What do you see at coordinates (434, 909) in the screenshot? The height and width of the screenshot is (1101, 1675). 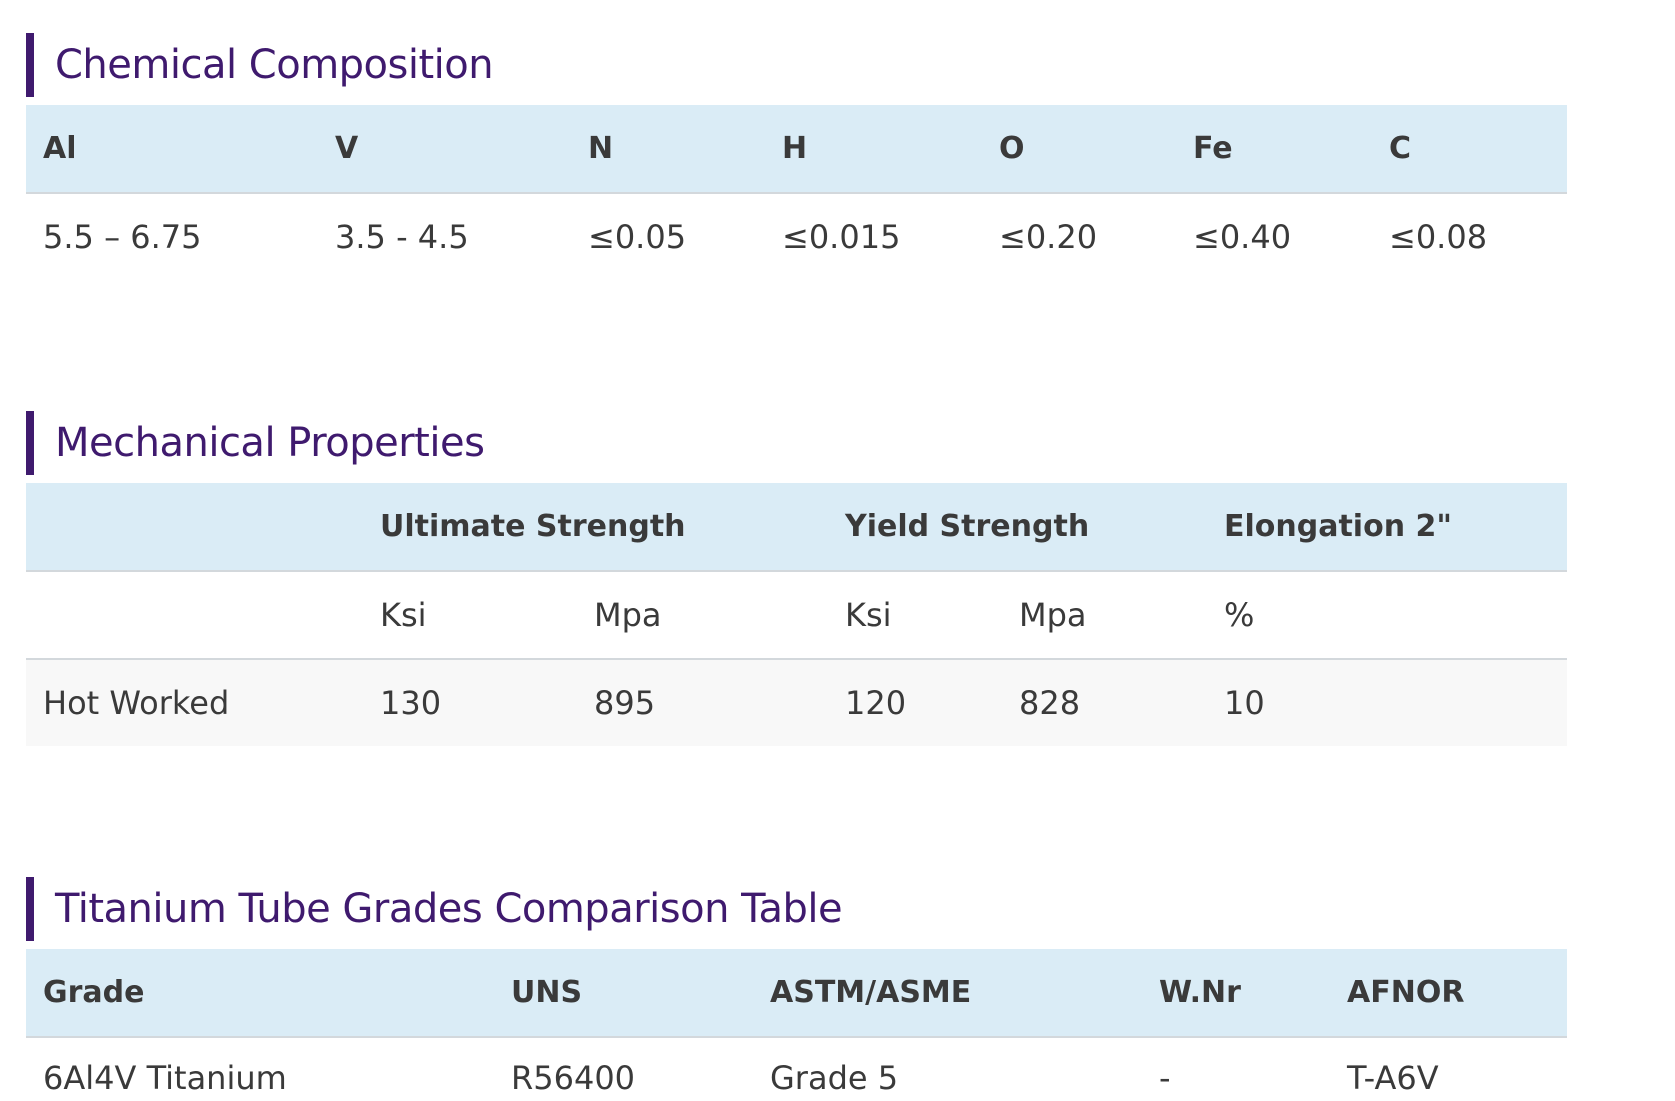 I see `grades-comparison-heading: Titanium Tube Grades Comparison Table` at bounding box center [434, 909].